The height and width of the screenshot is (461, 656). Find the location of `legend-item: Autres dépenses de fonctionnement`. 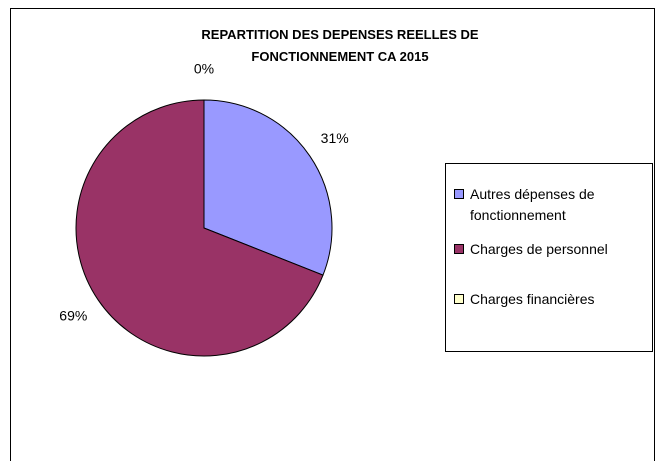

legend-item: Autres dépenses de fonctionnement is located at coordinates (554, 205).